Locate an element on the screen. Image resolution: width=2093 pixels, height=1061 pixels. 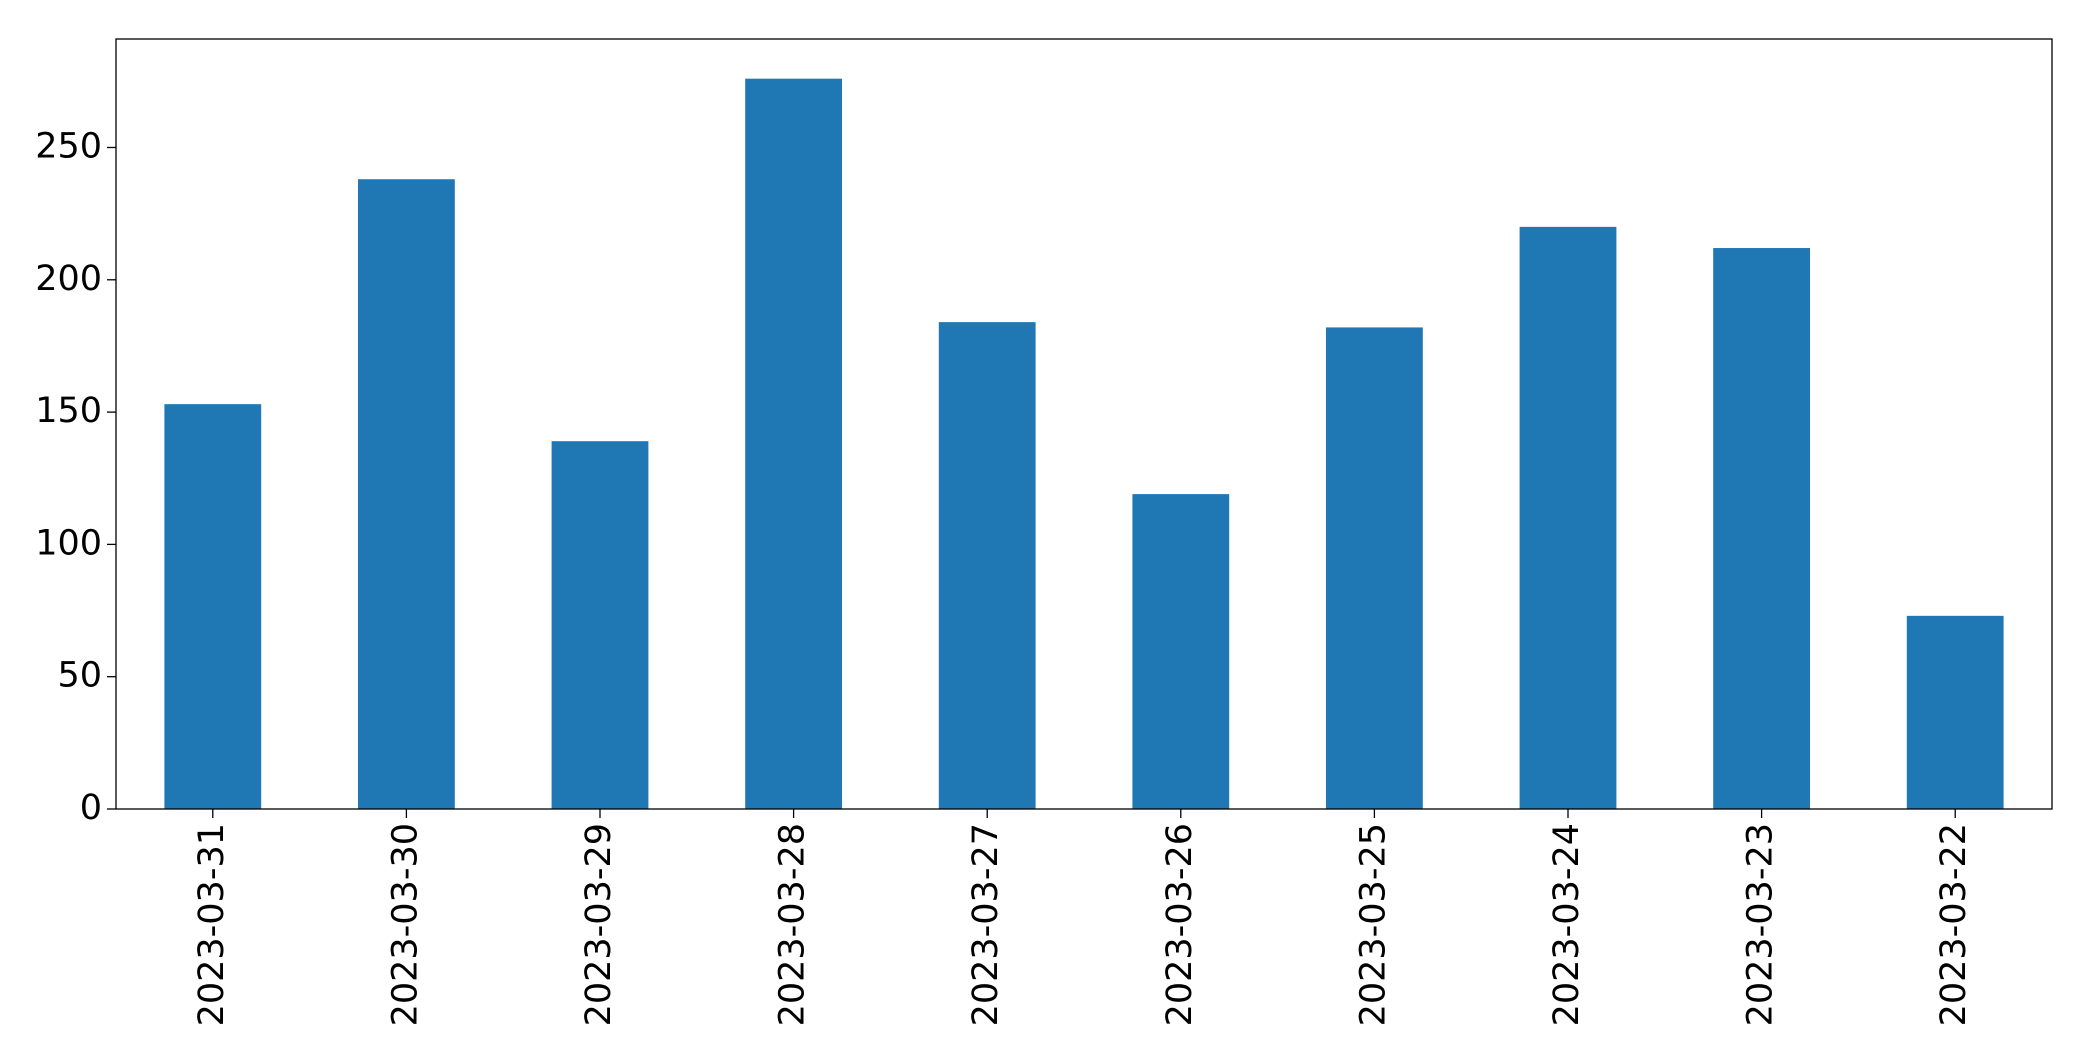
x-tick-label: 2023-03-31 is located at coordinates (212, 924).